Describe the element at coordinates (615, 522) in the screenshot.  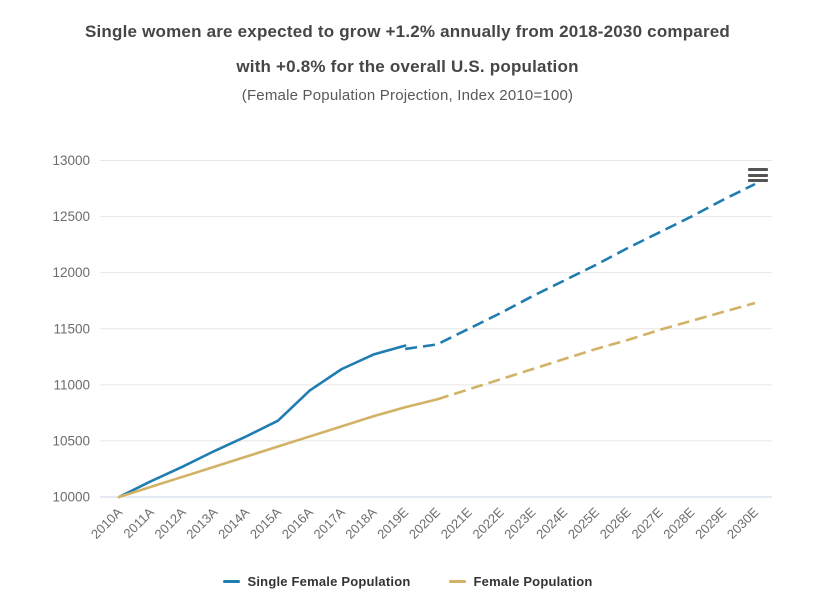
I see `x-tick-label: 2026E` at that location.